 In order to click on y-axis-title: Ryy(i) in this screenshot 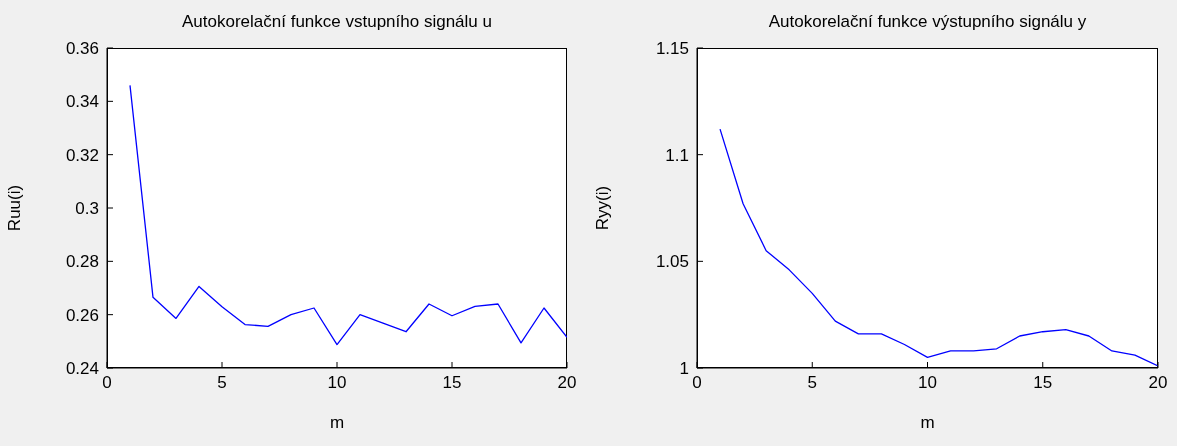, I will do `click(603, 208)`.